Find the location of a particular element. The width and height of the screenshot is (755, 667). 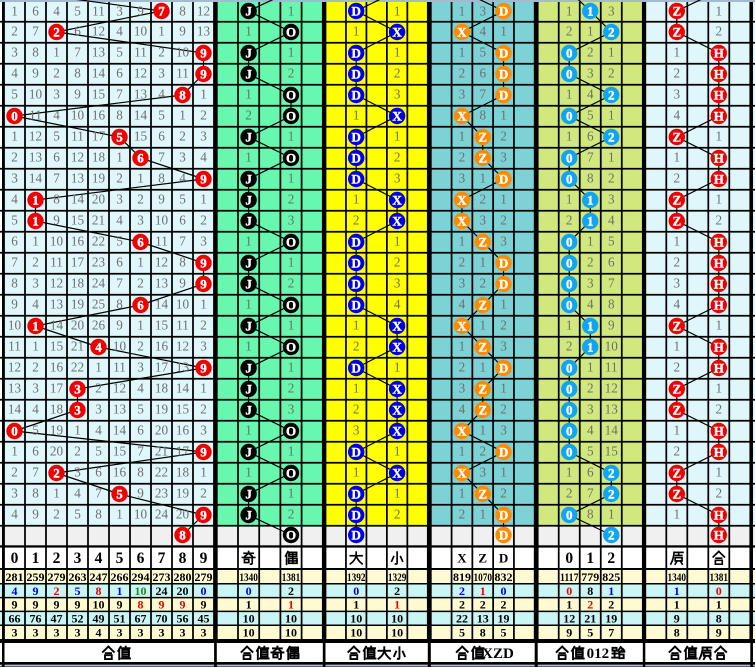

svg-text: 17 is located at coordinates (162, 367).